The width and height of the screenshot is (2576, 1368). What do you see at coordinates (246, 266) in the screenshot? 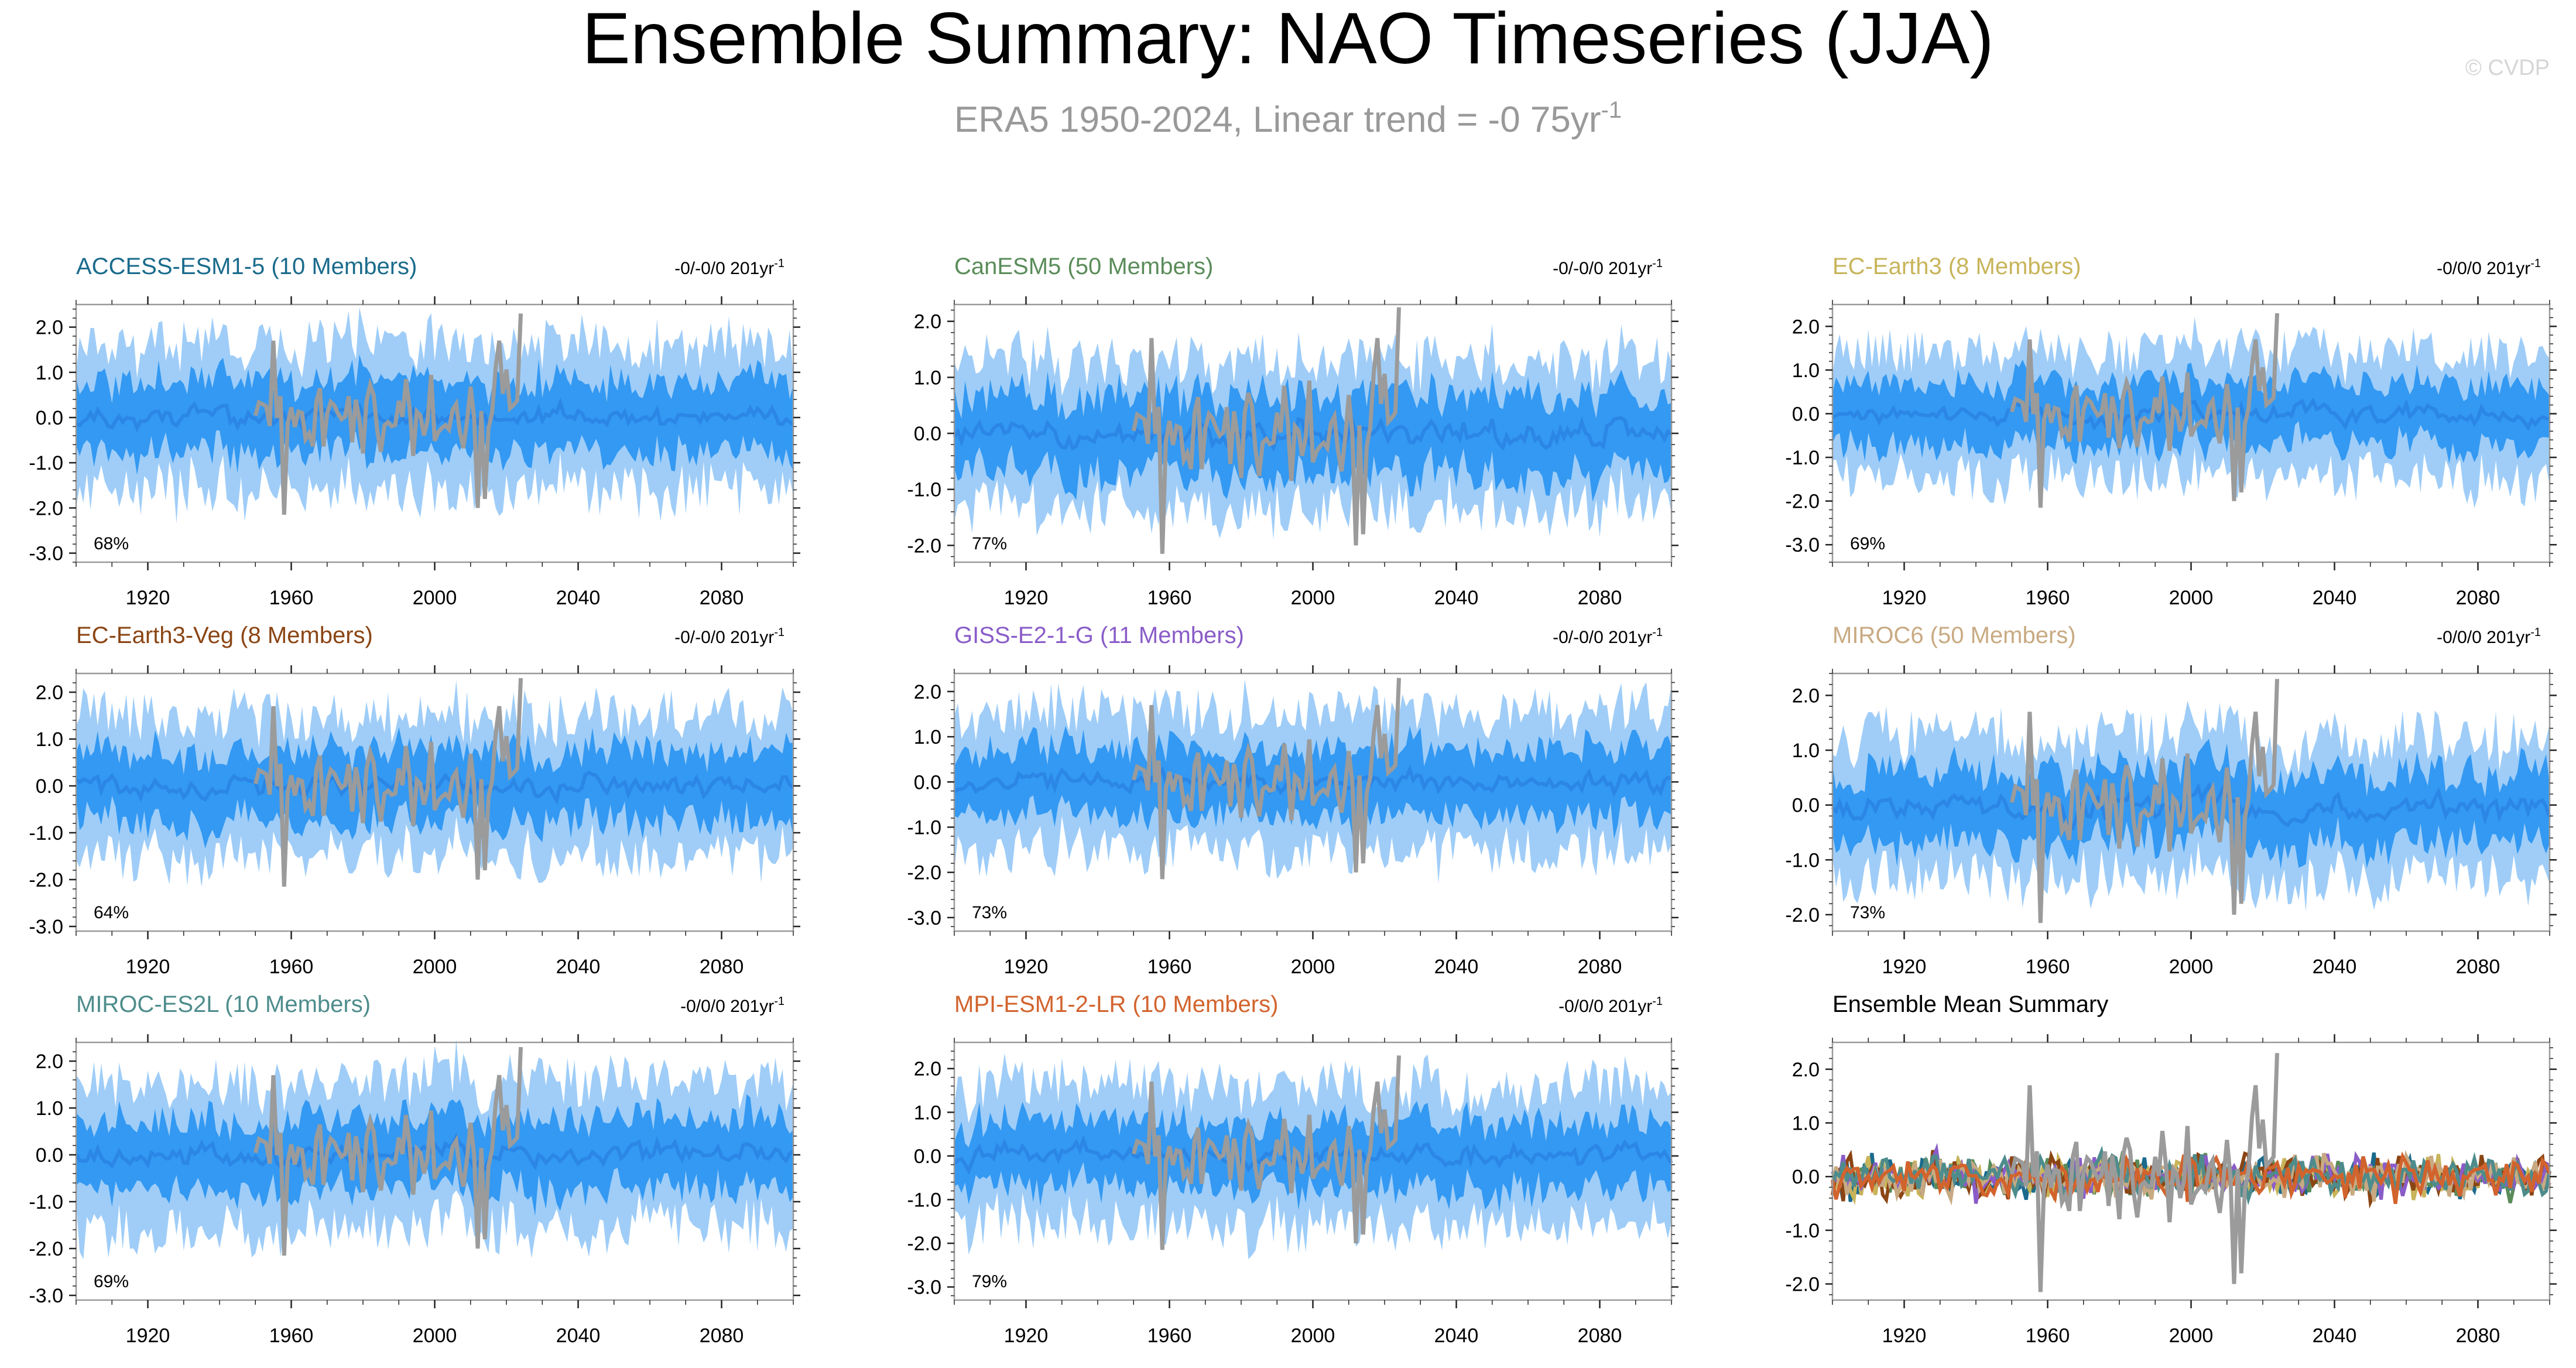
I see `panel-title: ACCESS-ESM1-5 (10 Members)` at bounding box center [246, 266].